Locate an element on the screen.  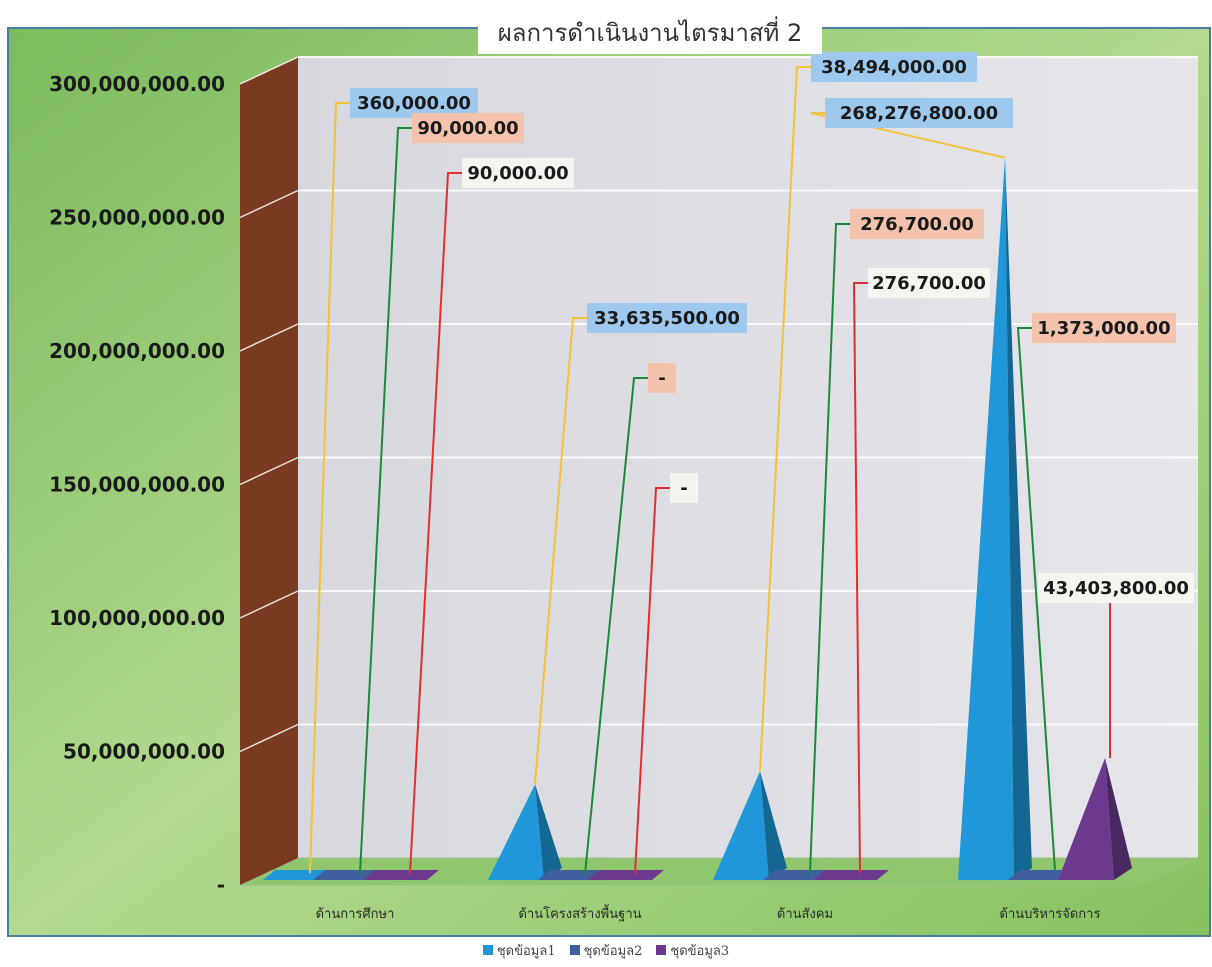
y-tick-label: 150,000,000.00 is located at coordinates (137, 485).